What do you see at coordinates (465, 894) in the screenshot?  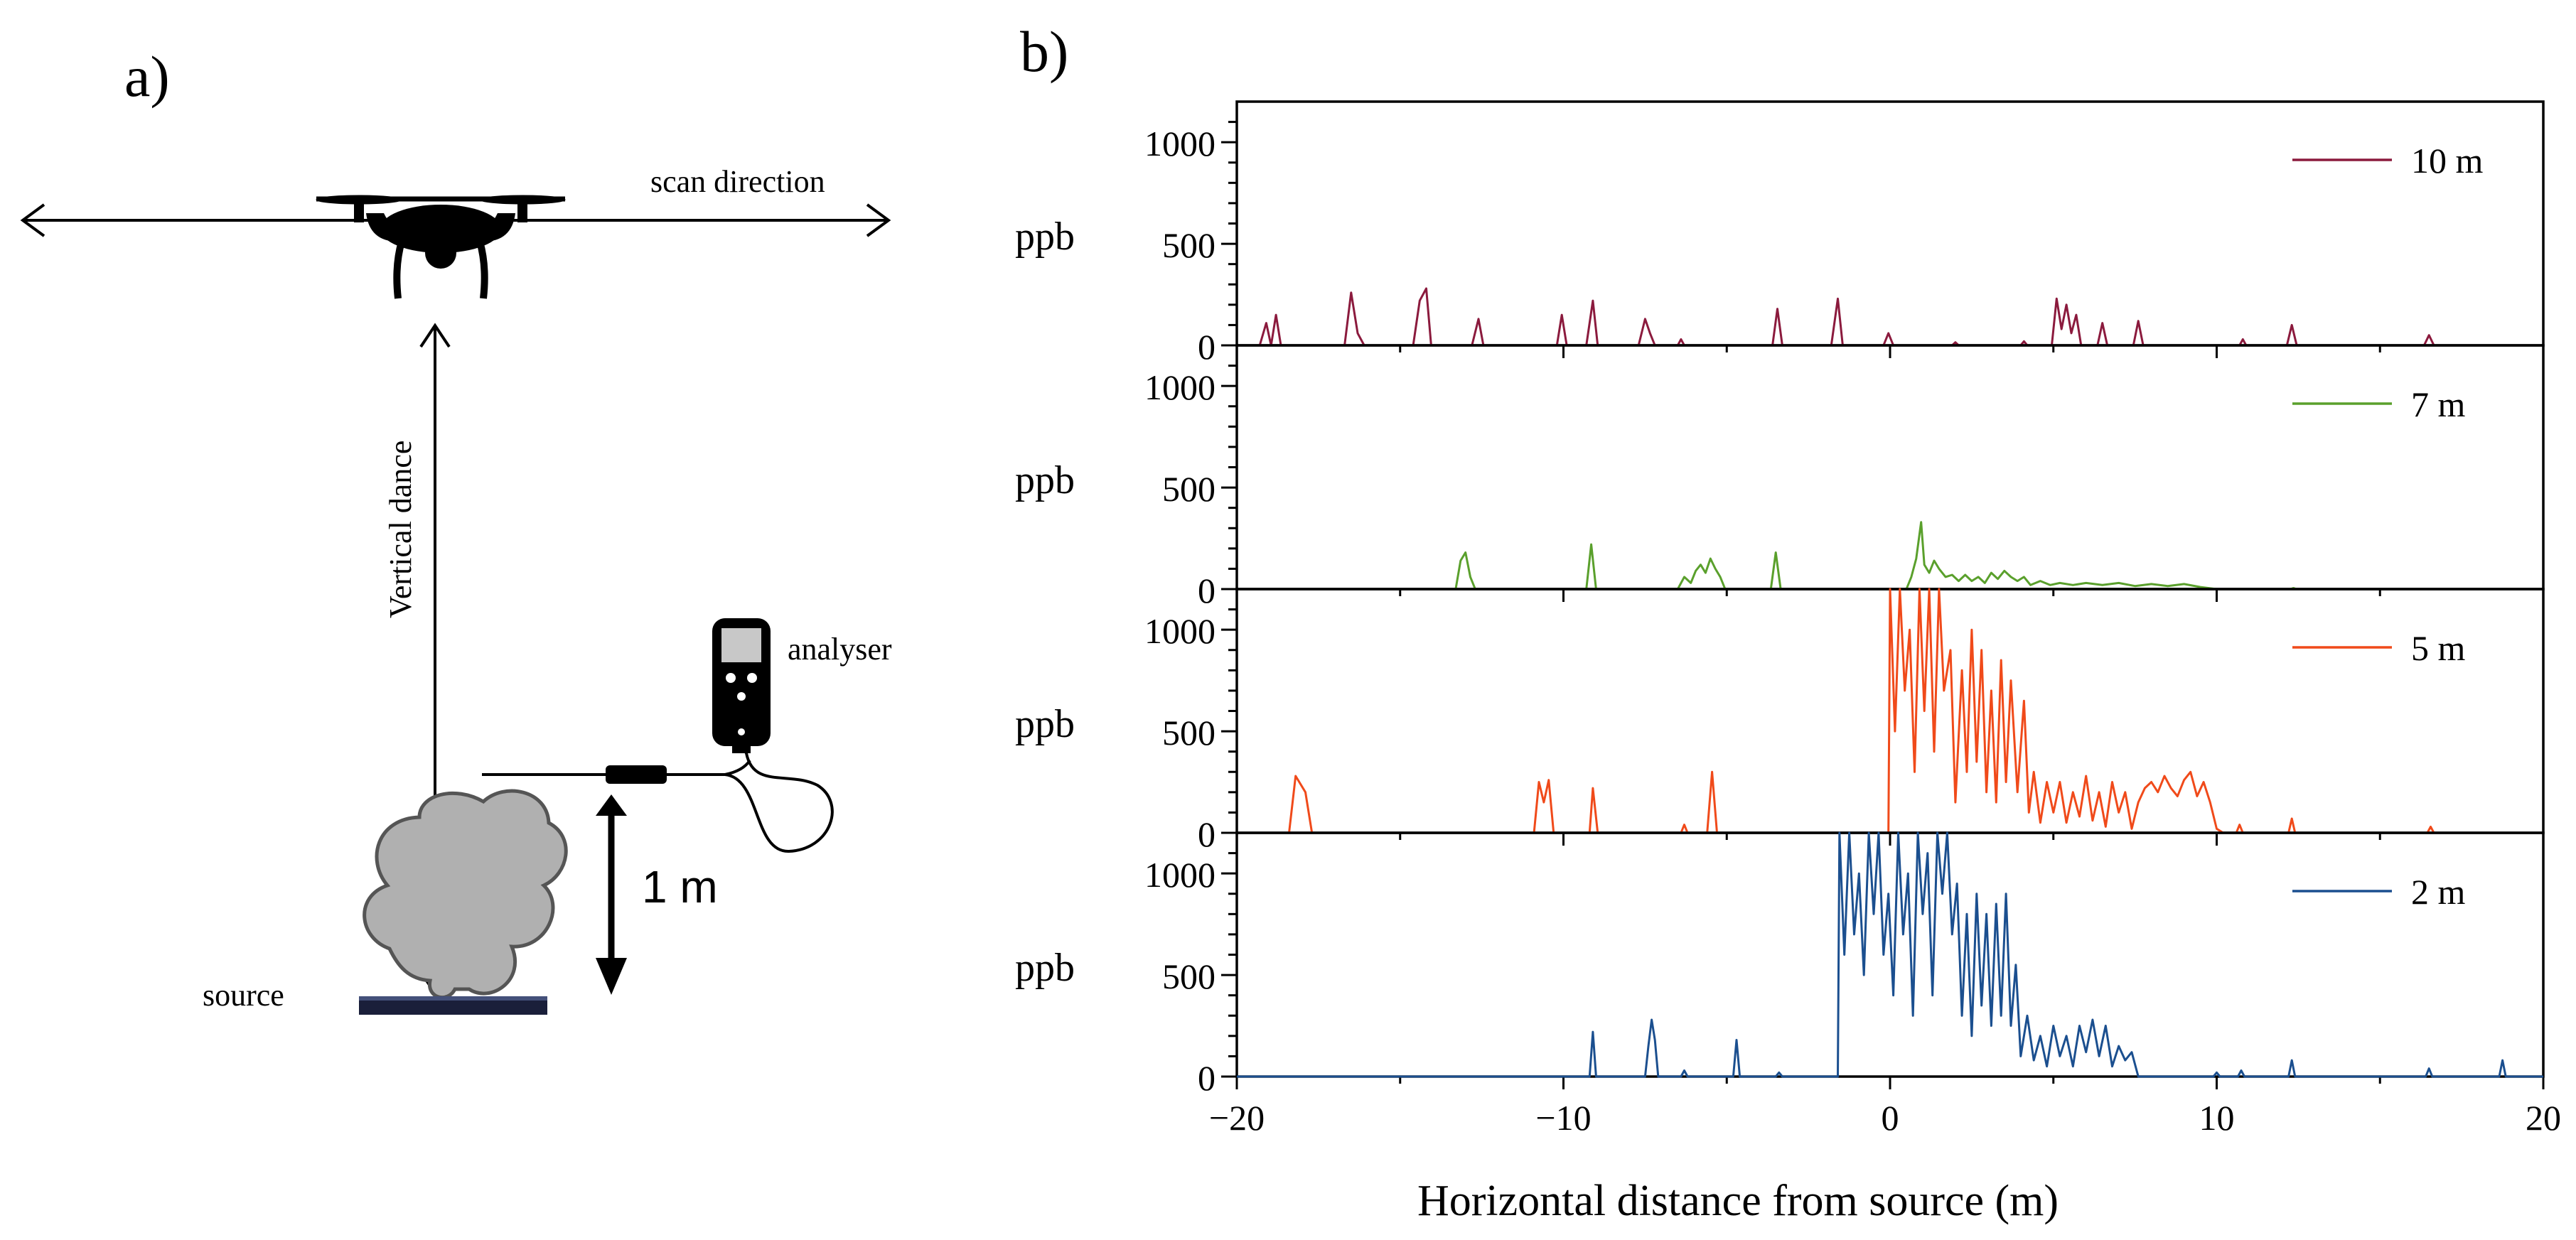 I see `gas-cloud-icon` at bounding box center [465, 894].